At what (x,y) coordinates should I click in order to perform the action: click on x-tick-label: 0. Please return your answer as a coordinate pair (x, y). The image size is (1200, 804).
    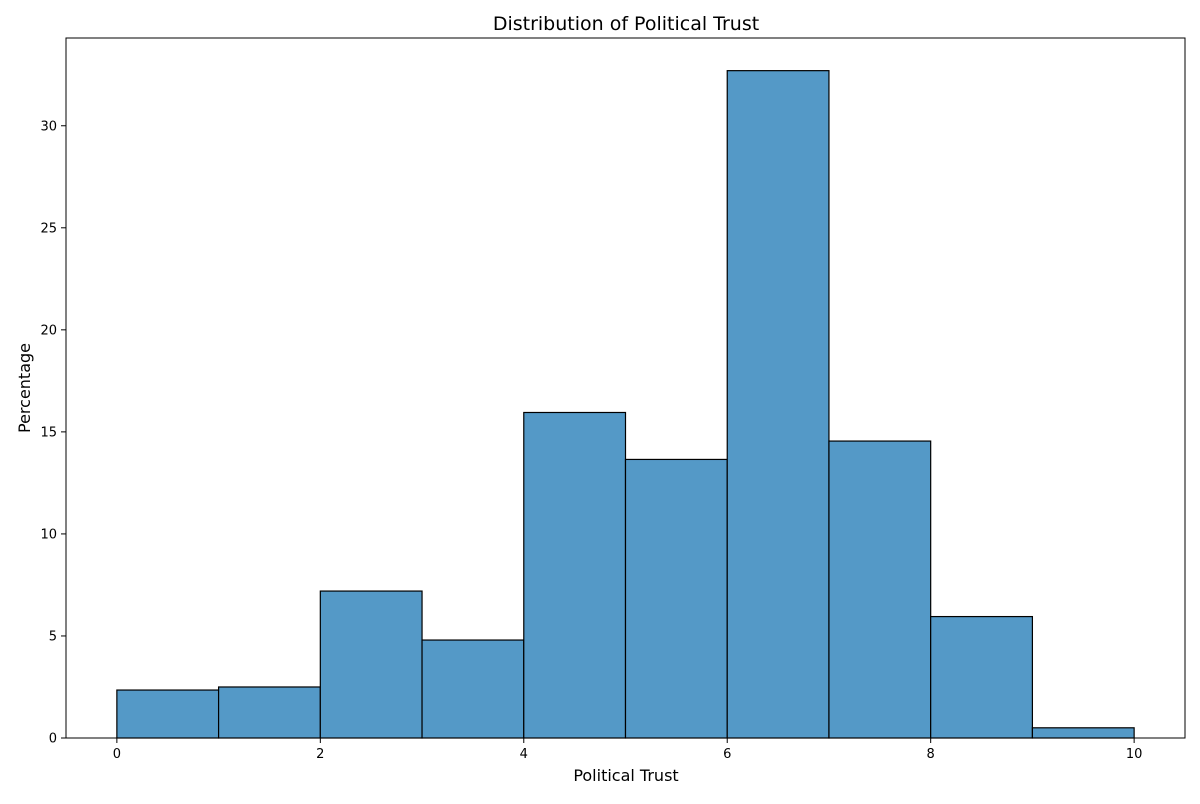
    Looking at the image, I should click on (117, 754).